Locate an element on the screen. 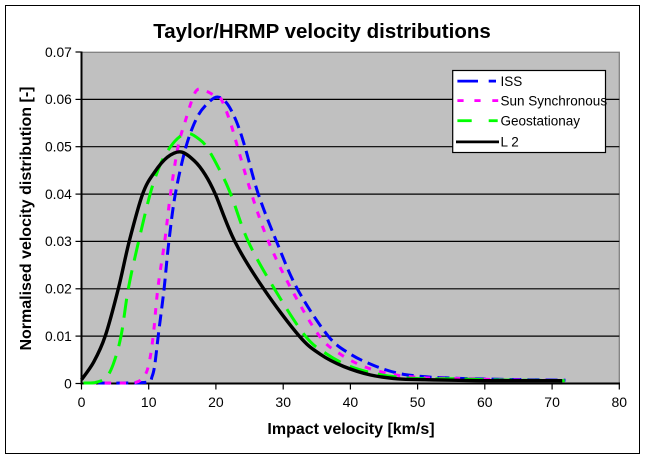 Image resolution: width=645 pixels, height=463 pixels. svg-text: 20 is located at coordinates (216, 402).